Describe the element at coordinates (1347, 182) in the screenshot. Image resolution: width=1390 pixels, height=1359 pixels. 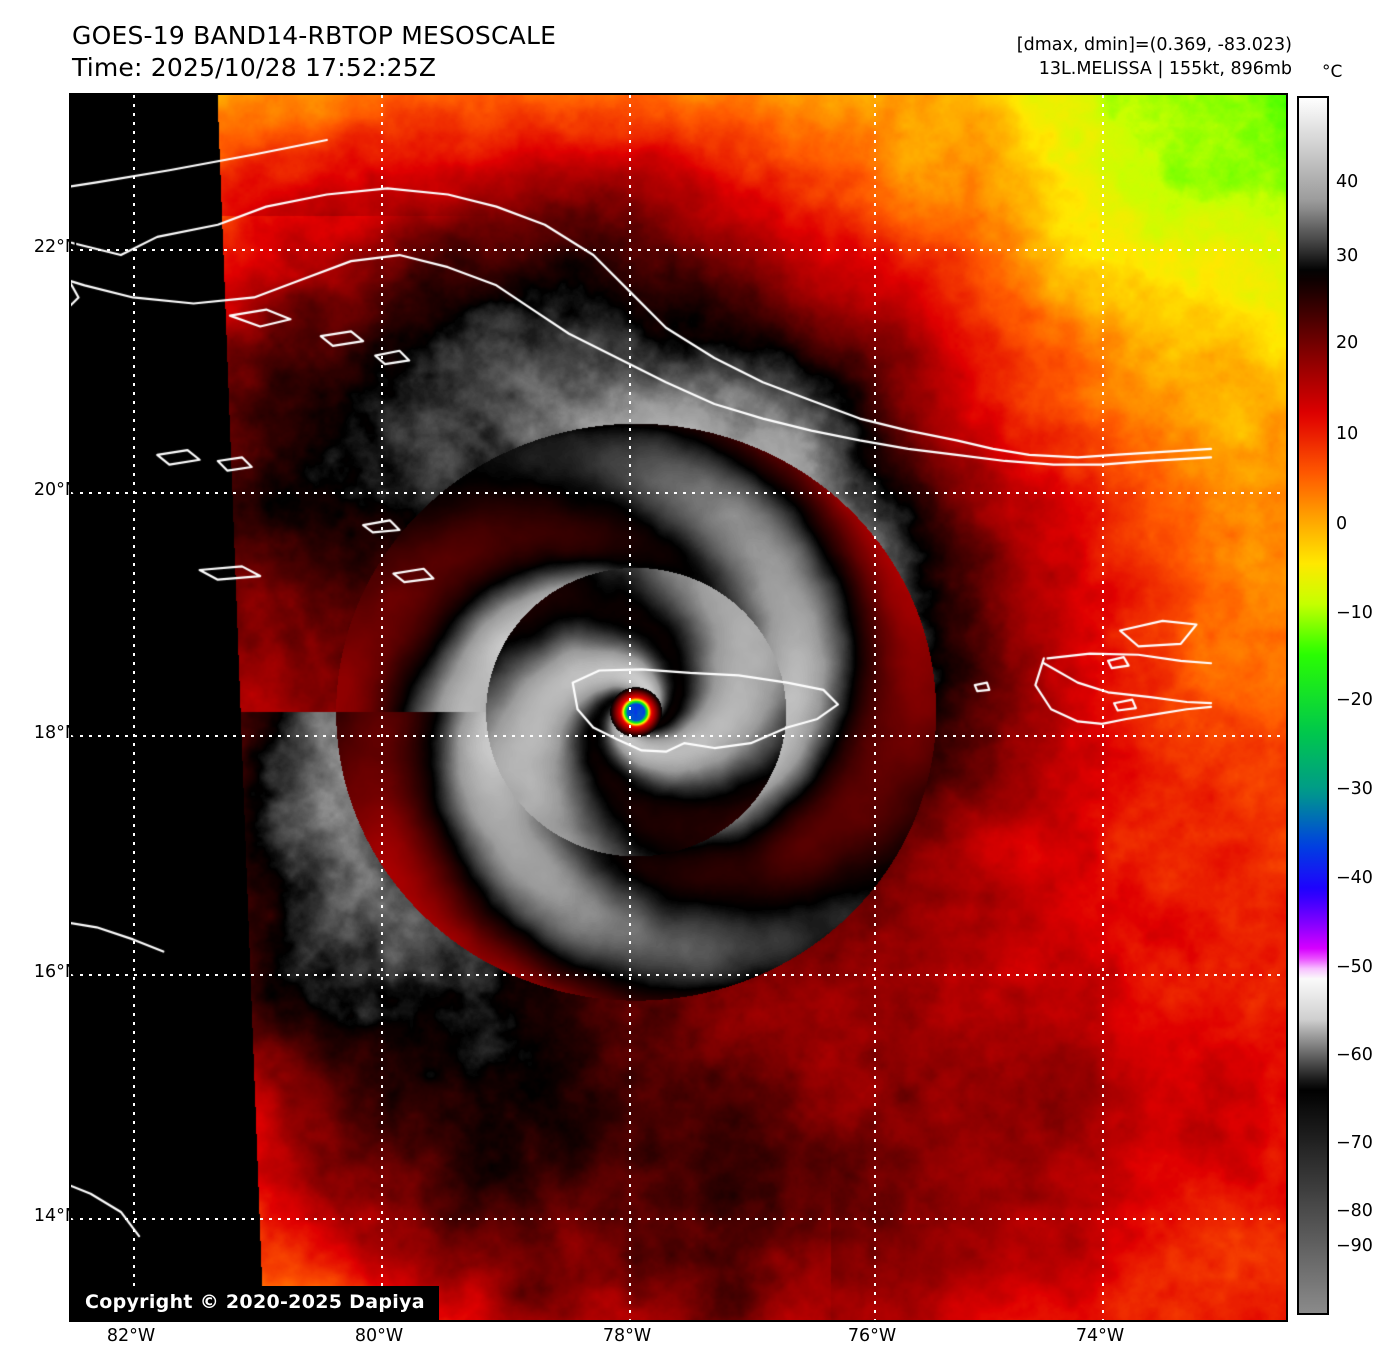
I see `colorbar-tick-40: 40` at that location.